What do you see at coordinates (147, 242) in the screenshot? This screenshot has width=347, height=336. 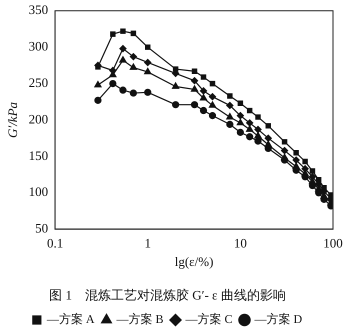 I see `x-tick-label: 1` at bounding box center [147, 242].